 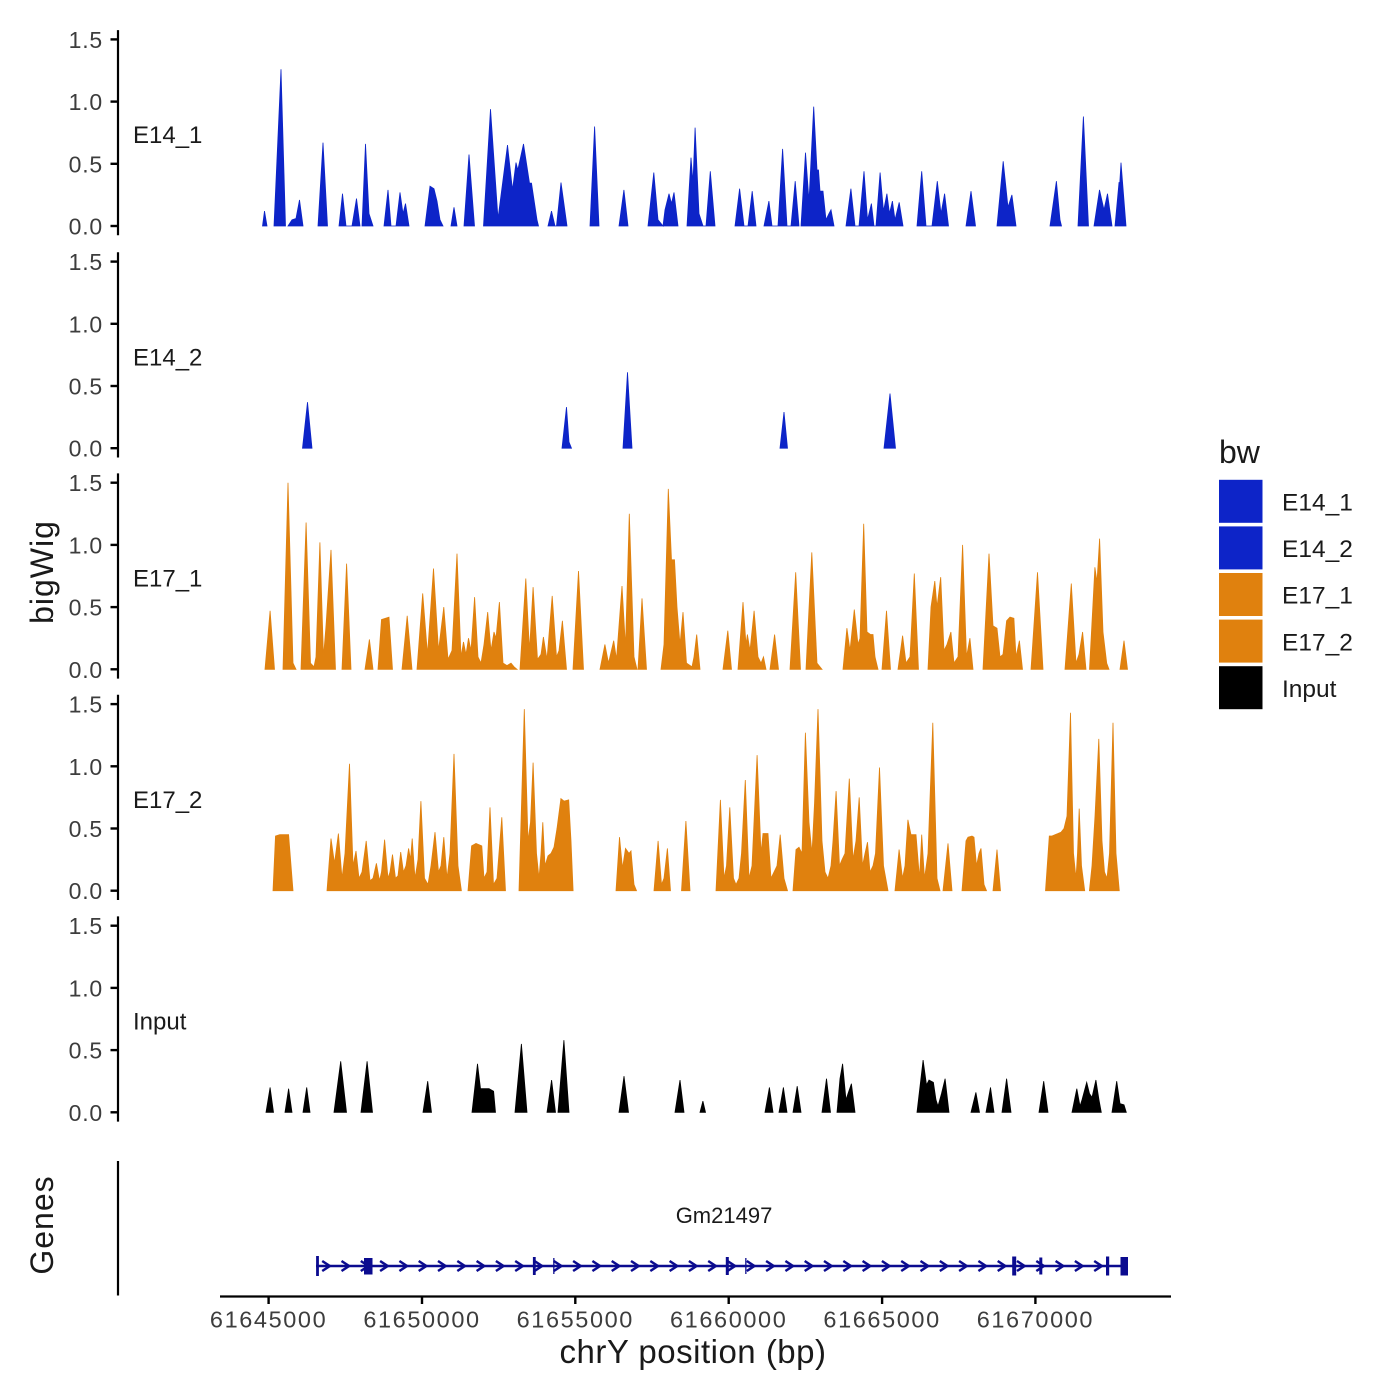 I want to click on svg-text: Gm21497, so click(x=724, y=1215).